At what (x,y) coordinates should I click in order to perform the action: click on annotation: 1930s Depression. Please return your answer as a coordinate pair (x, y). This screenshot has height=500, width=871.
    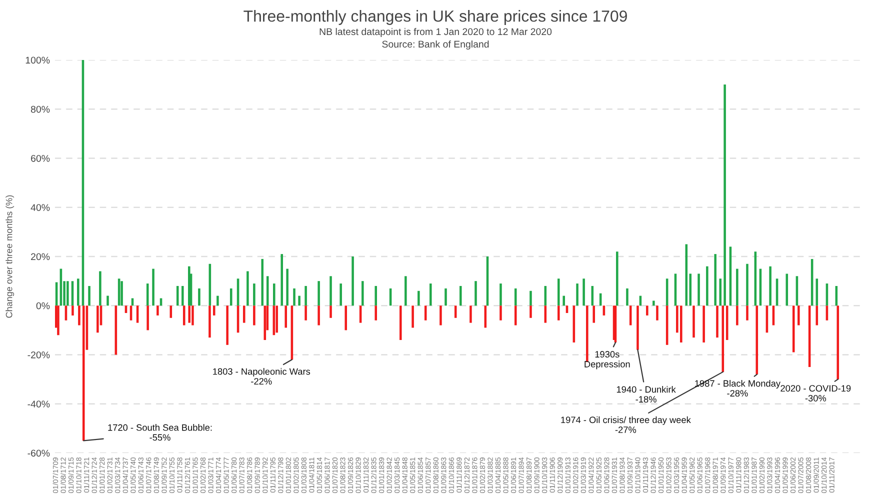
    Looking at the image, I should click on (607, 360).